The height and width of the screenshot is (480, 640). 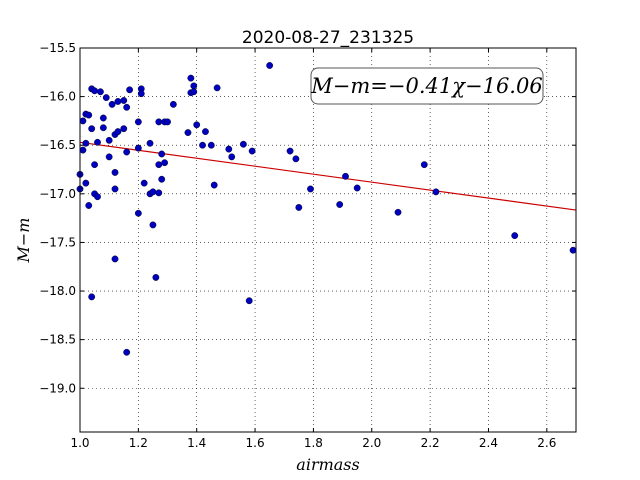 I want to click on y-tick-label: −16.0, so click(x=57, y=97).